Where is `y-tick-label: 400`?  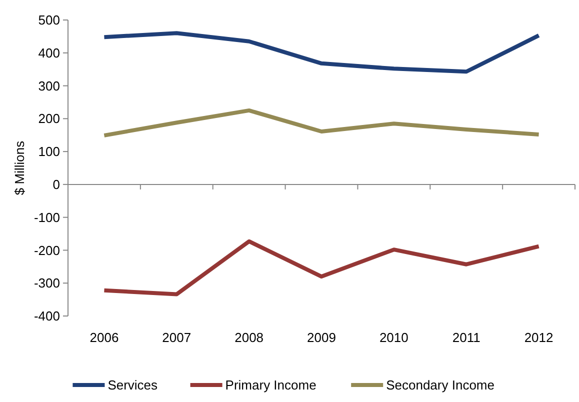
y-tick-label: 400 is located at coordinates (49, 52).